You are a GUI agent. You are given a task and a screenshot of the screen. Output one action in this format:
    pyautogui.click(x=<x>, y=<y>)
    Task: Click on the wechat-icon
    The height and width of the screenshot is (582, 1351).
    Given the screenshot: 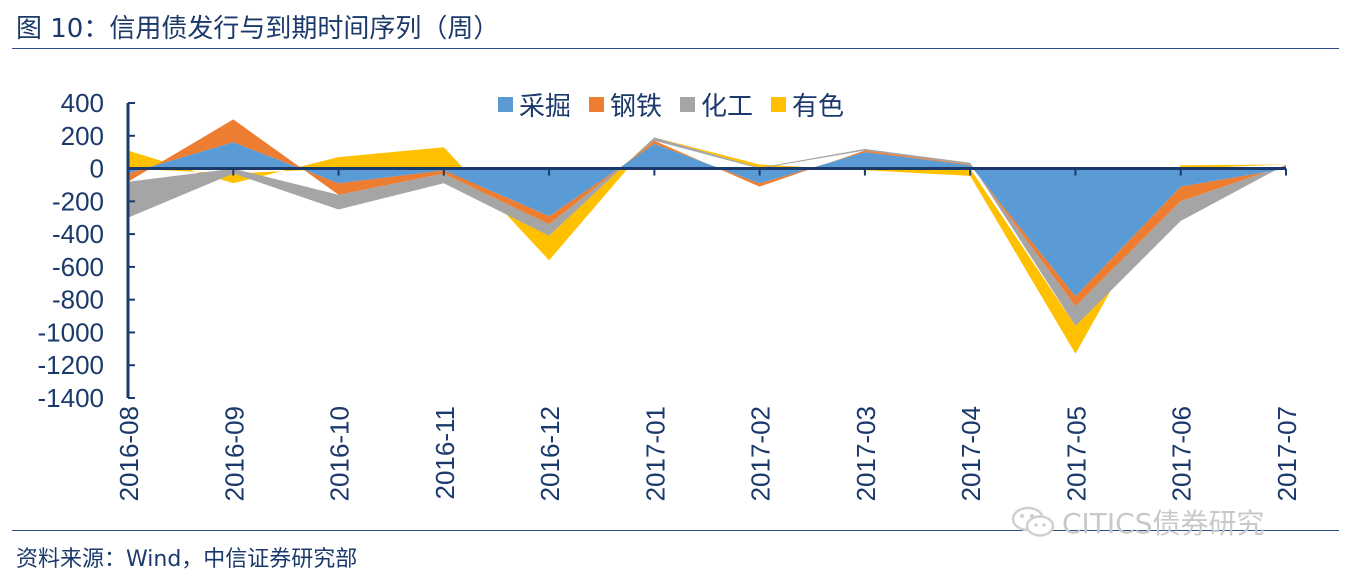 What is the action you would take?
    pyautogui.click(x=1033, y=521)
    